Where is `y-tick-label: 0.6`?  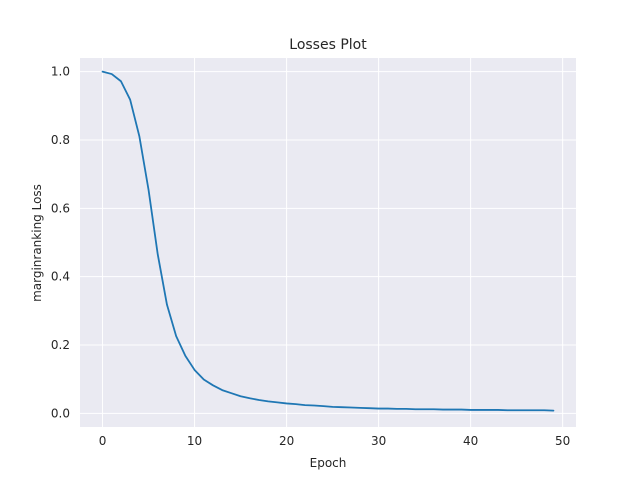
y-tick-label: 0.6 is located at coordinates (60, 208).